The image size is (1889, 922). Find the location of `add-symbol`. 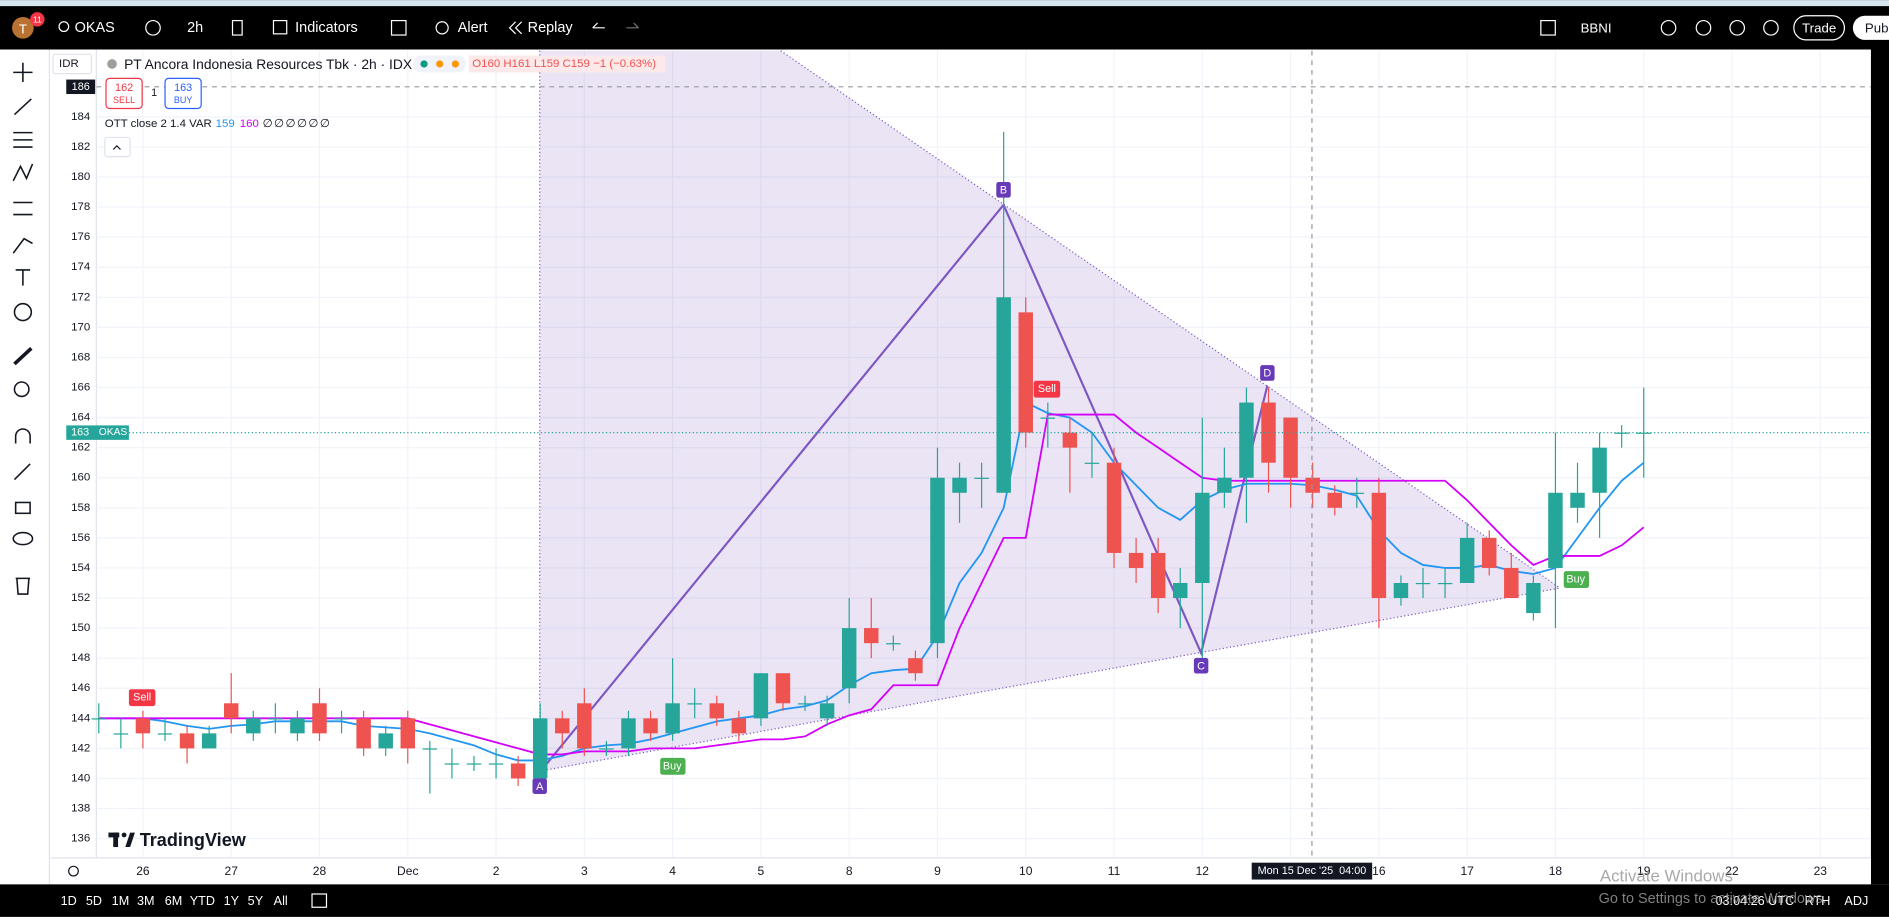

add-symbol is located at coordinates (153, 27).